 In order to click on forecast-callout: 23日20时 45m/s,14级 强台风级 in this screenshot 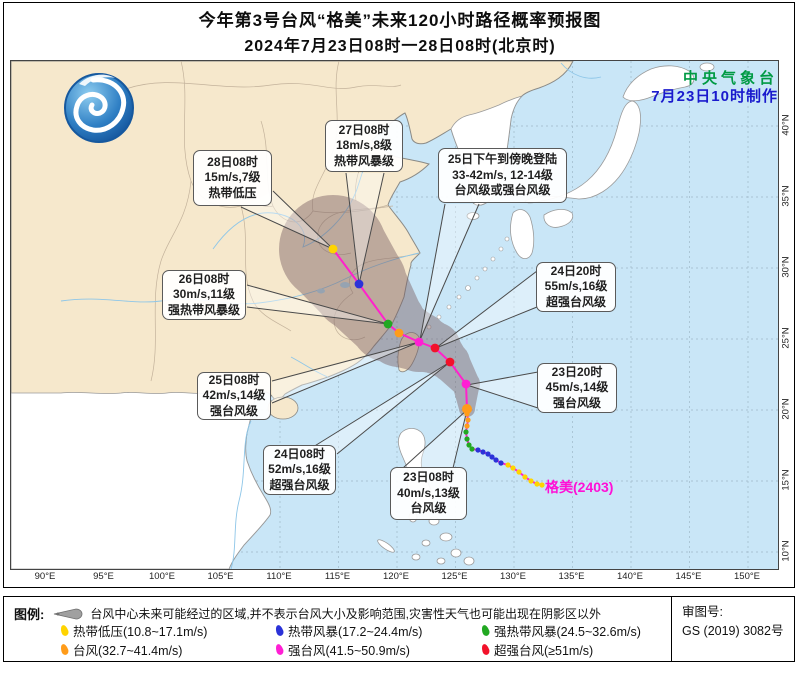, I will do `click(577, 388)`.